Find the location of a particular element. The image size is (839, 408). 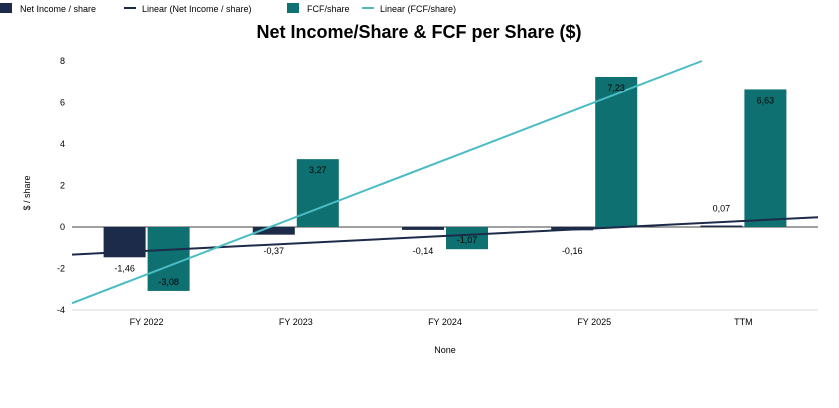

net-income-data-label: -1,46 is located at coordinates (124, 268).